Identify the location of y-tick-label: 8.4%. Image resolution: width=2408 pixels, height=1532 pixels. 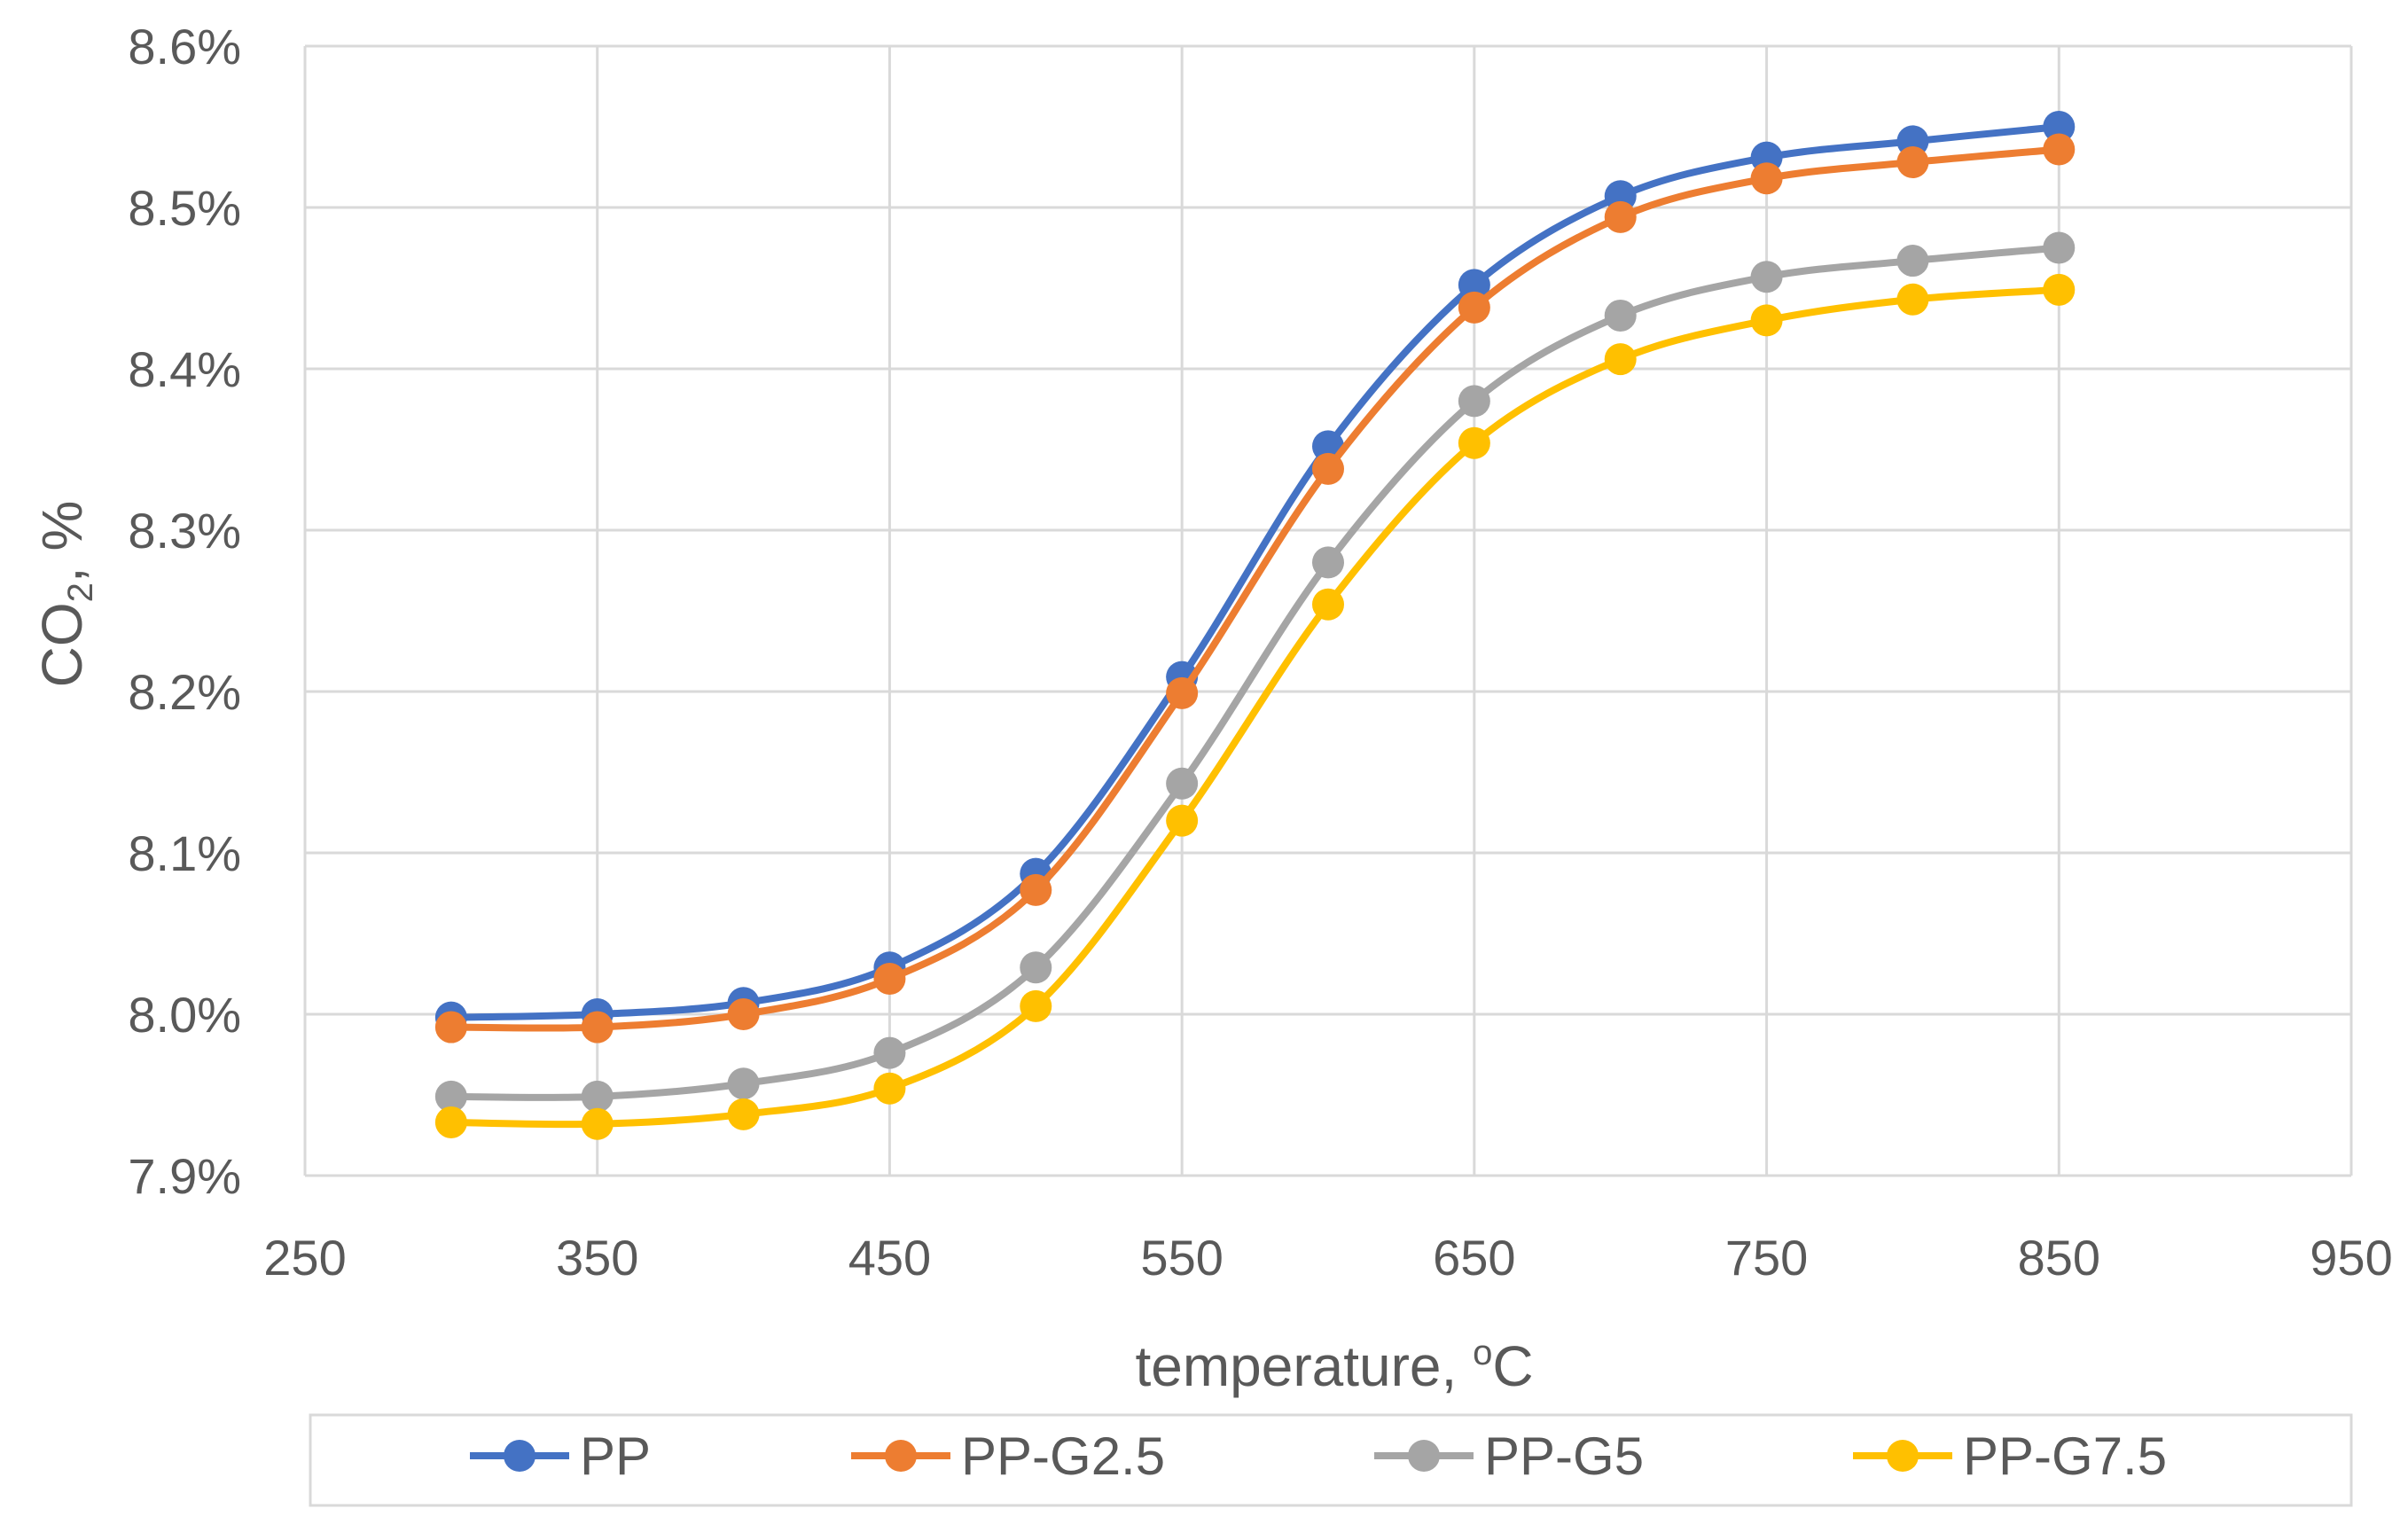
(184, 369).